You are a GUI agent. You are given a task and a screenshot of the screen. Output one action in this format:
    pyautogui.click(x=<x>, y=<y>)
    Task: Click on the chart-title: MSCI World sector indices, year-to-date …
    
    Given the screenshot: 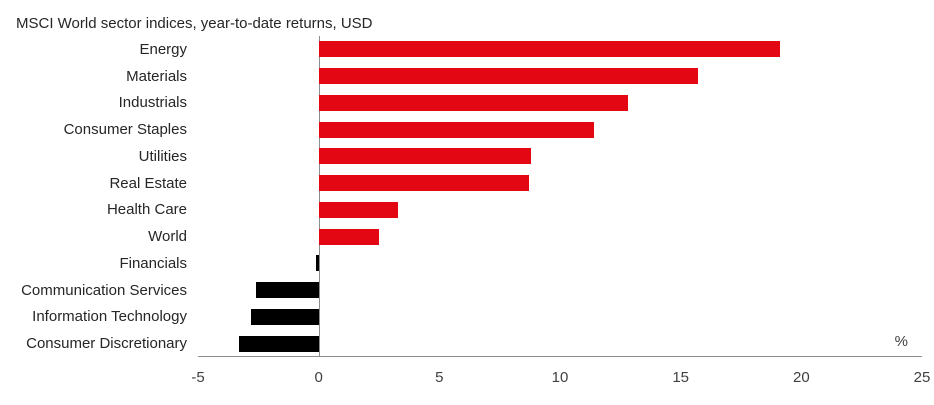 What is the action you would take?
    pyautogui.click(x=194, y=23)
    